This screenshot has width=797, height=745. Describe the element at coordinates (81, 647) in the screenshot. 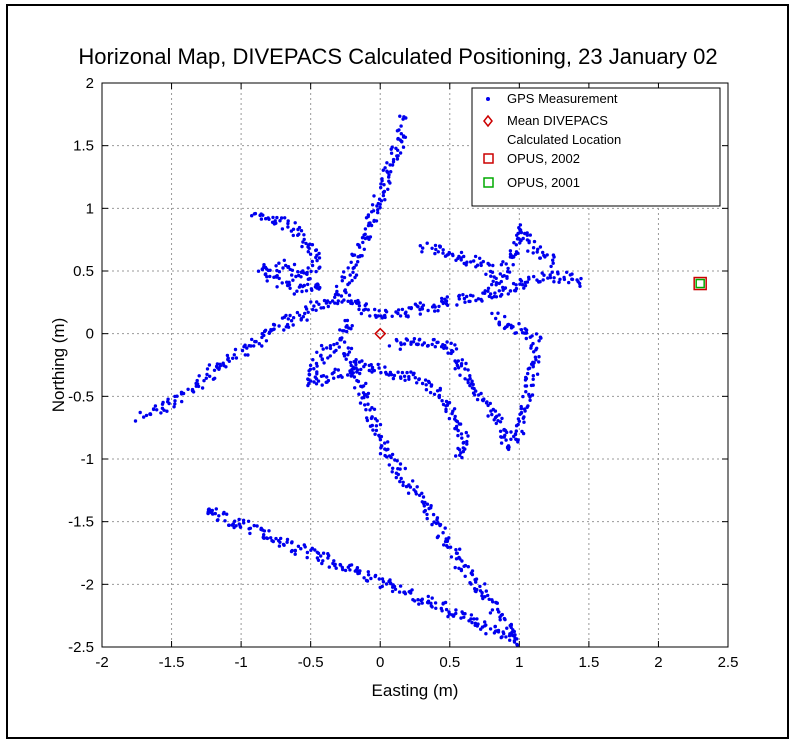

I see `y-tick-label: -2.5` at that location.